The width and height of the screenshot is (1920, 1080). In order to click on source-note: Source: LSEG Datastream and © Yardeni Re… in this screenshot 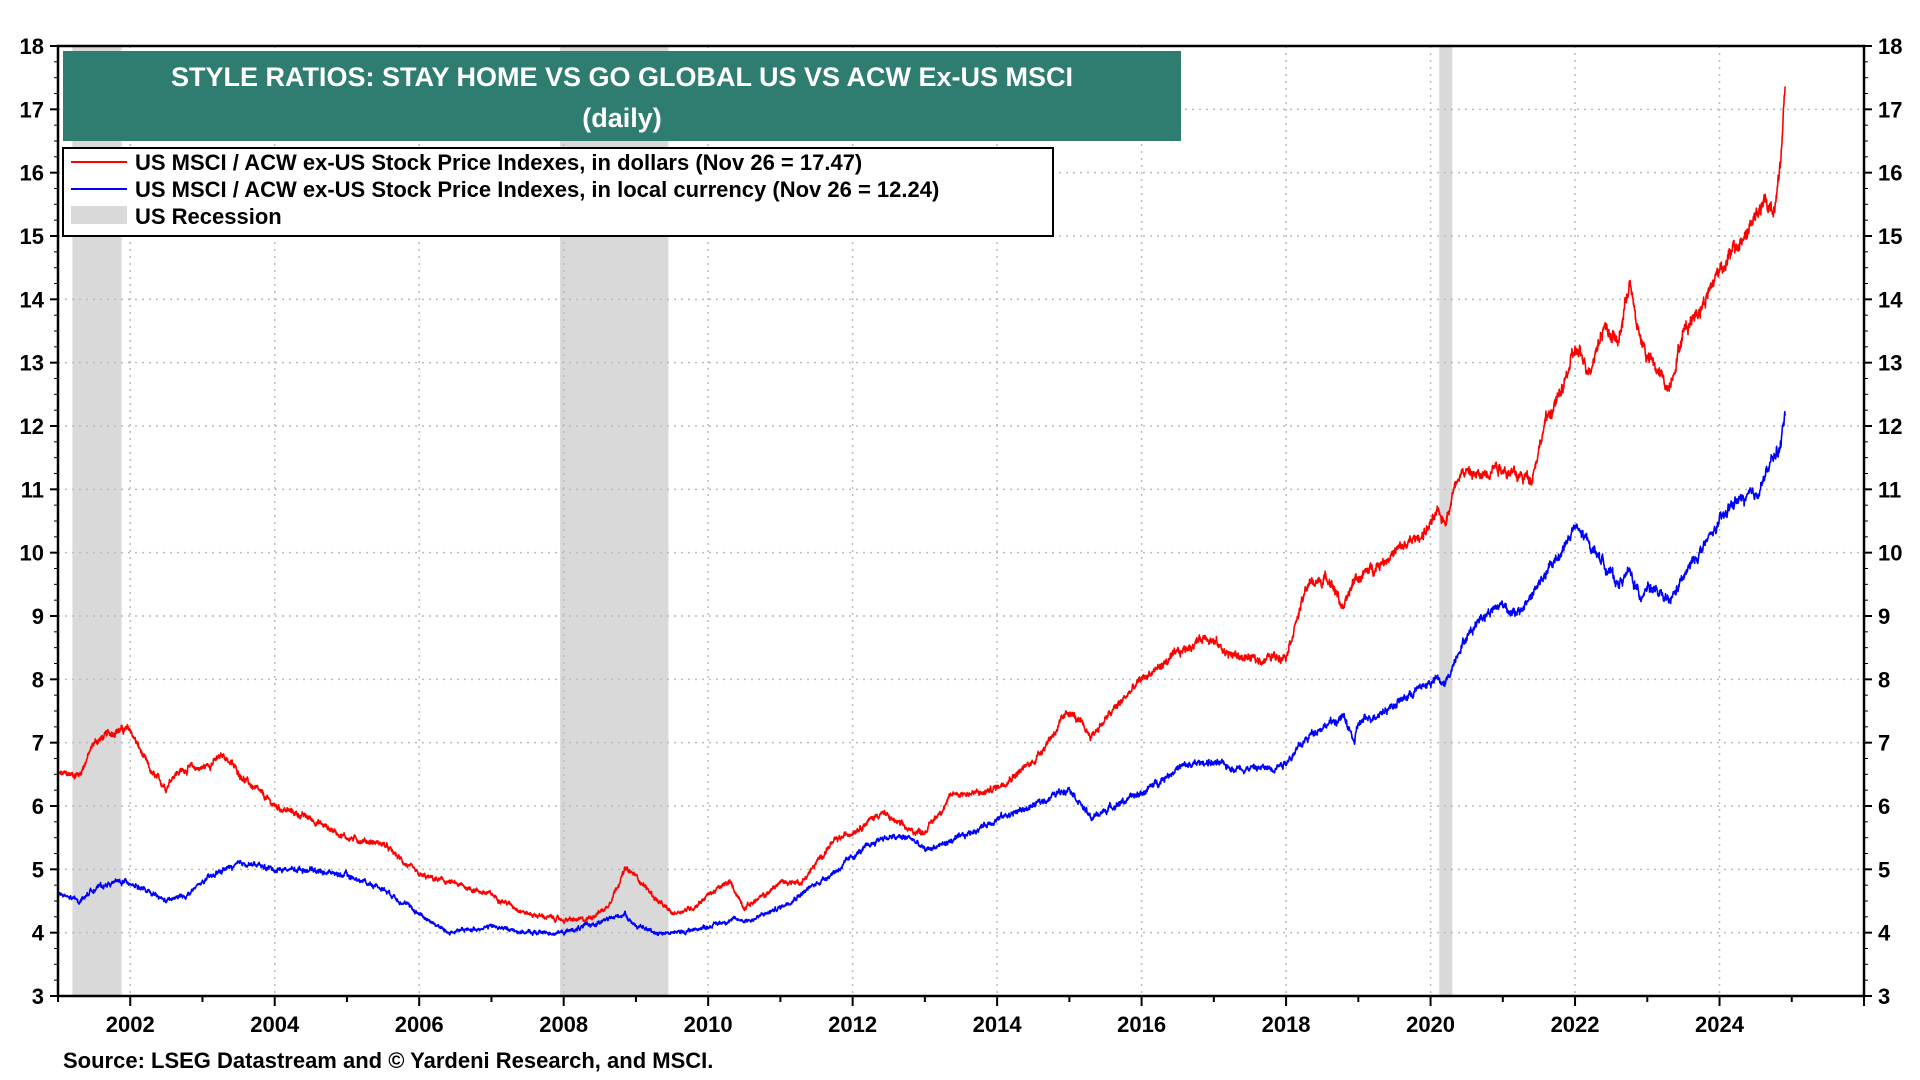, I will do `click(388, 1060)`.